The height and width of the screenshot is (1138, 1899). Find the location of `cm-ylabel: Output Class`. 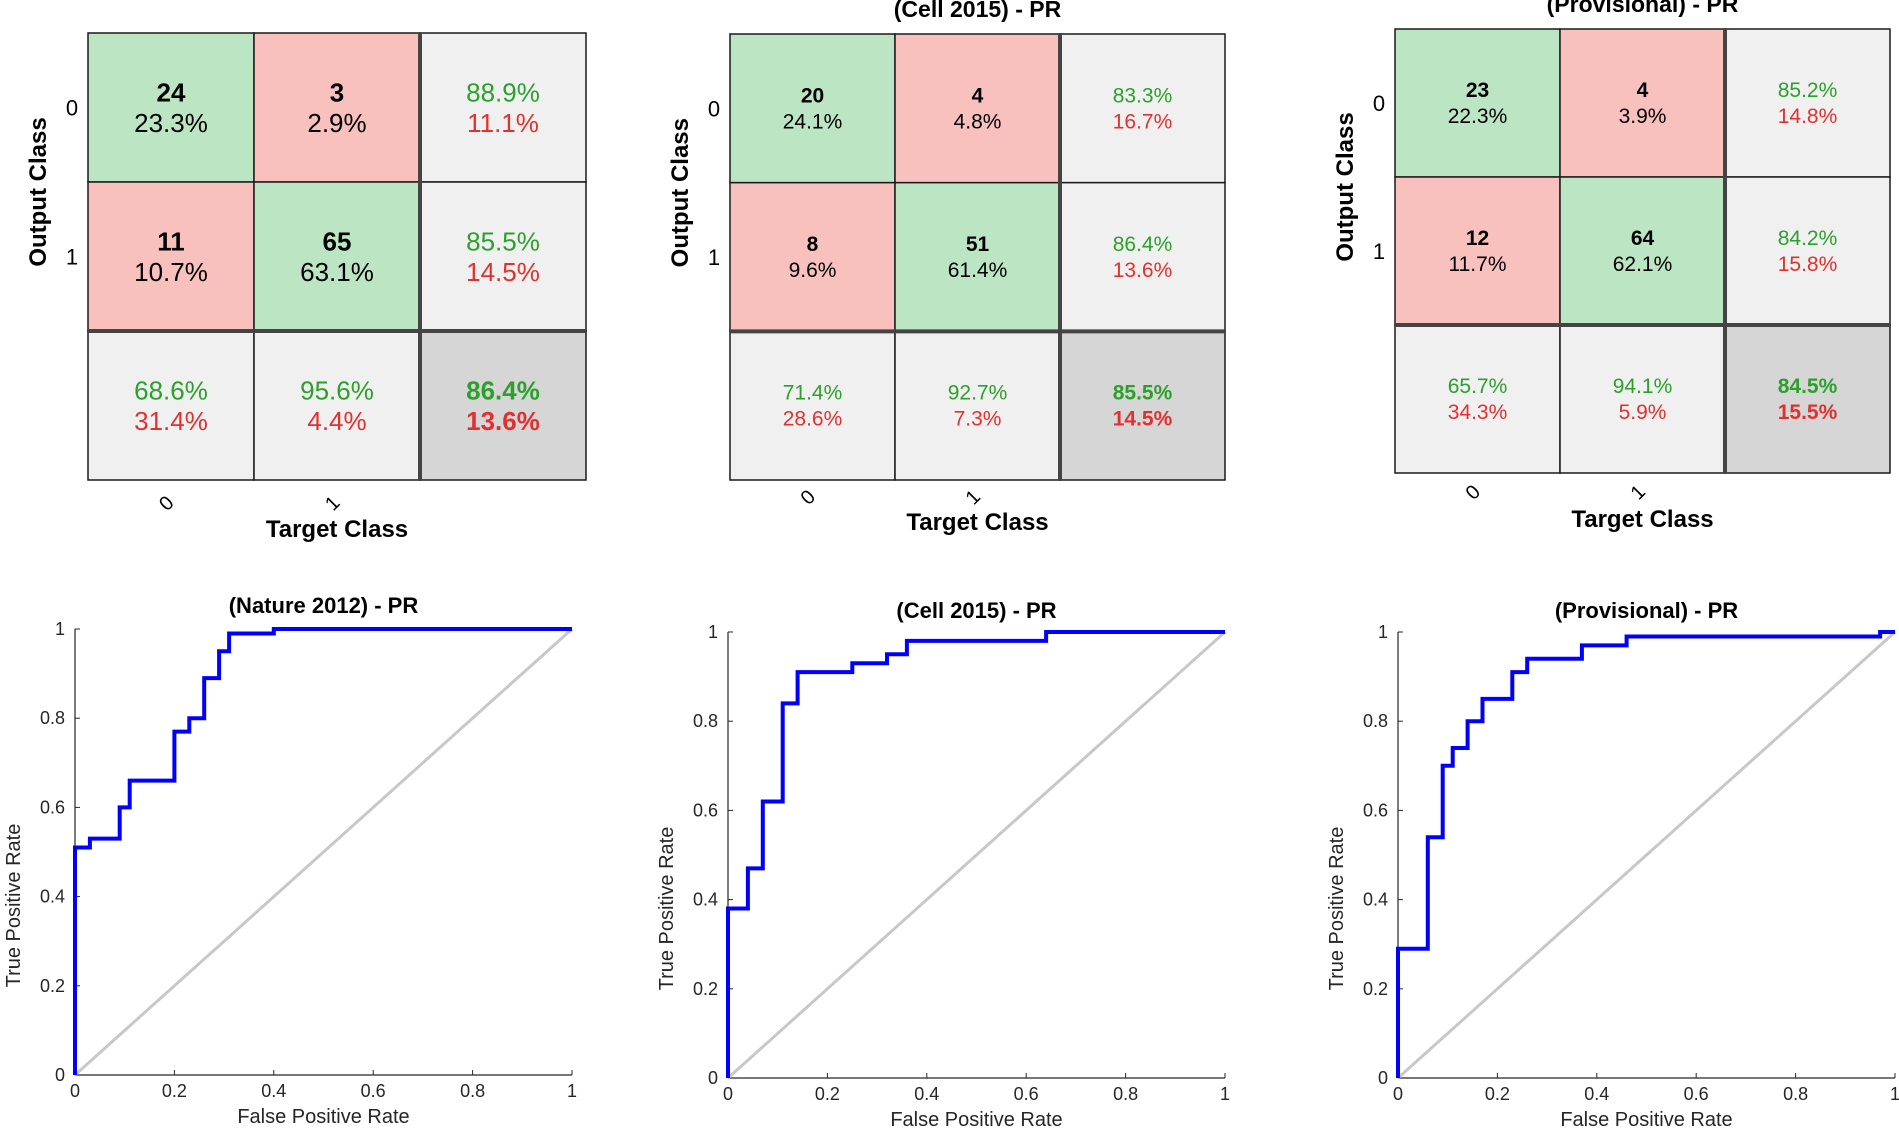

cm-ylabel: Output Class is located at coordinates (680, 192).